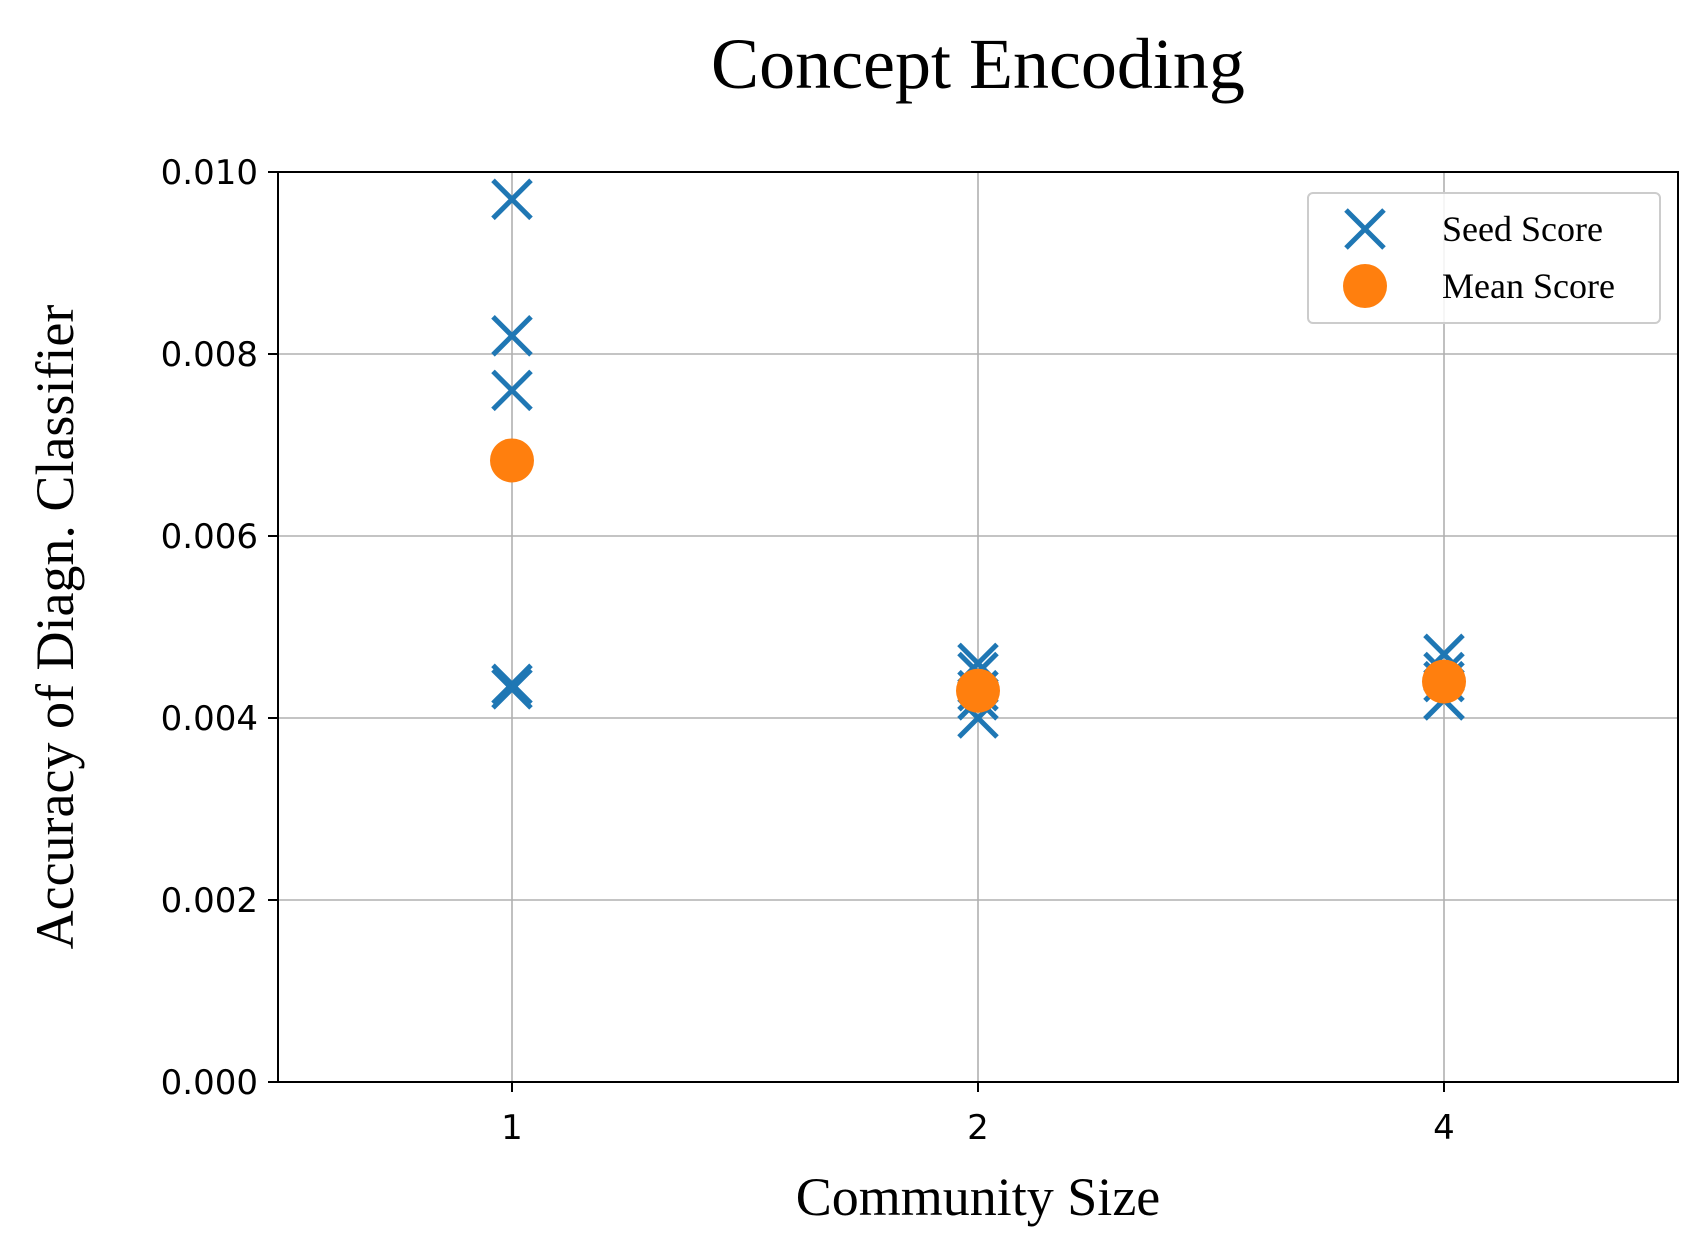  What do you see at coordinates (512, 1128) in the screenshot?
I see `x-tick-label: 1` at bounding box center [512, 1128].